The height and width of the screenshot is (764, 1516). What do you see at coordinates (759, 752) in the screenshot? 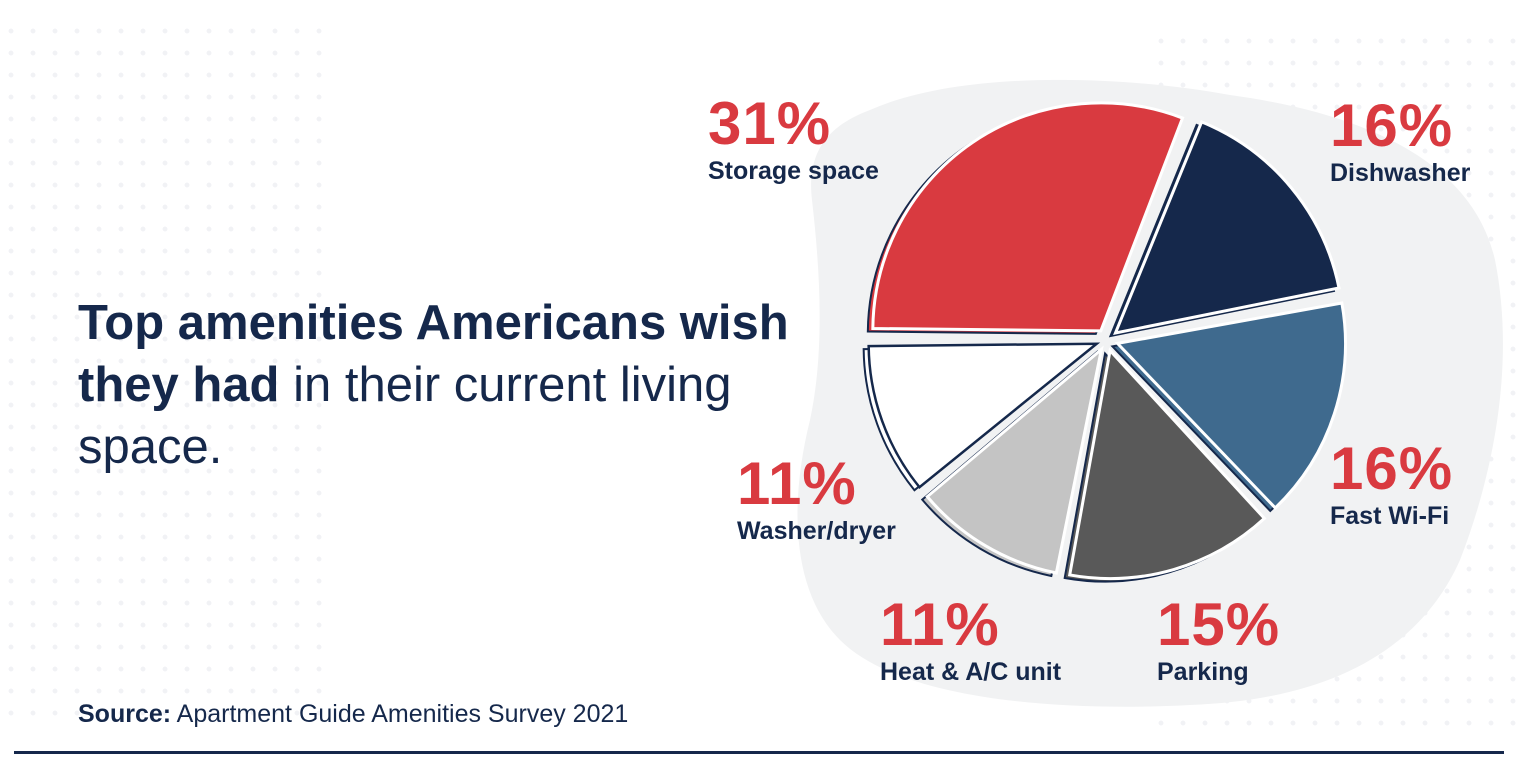
I see `bottom-rule` at bounding box center [759, 752].